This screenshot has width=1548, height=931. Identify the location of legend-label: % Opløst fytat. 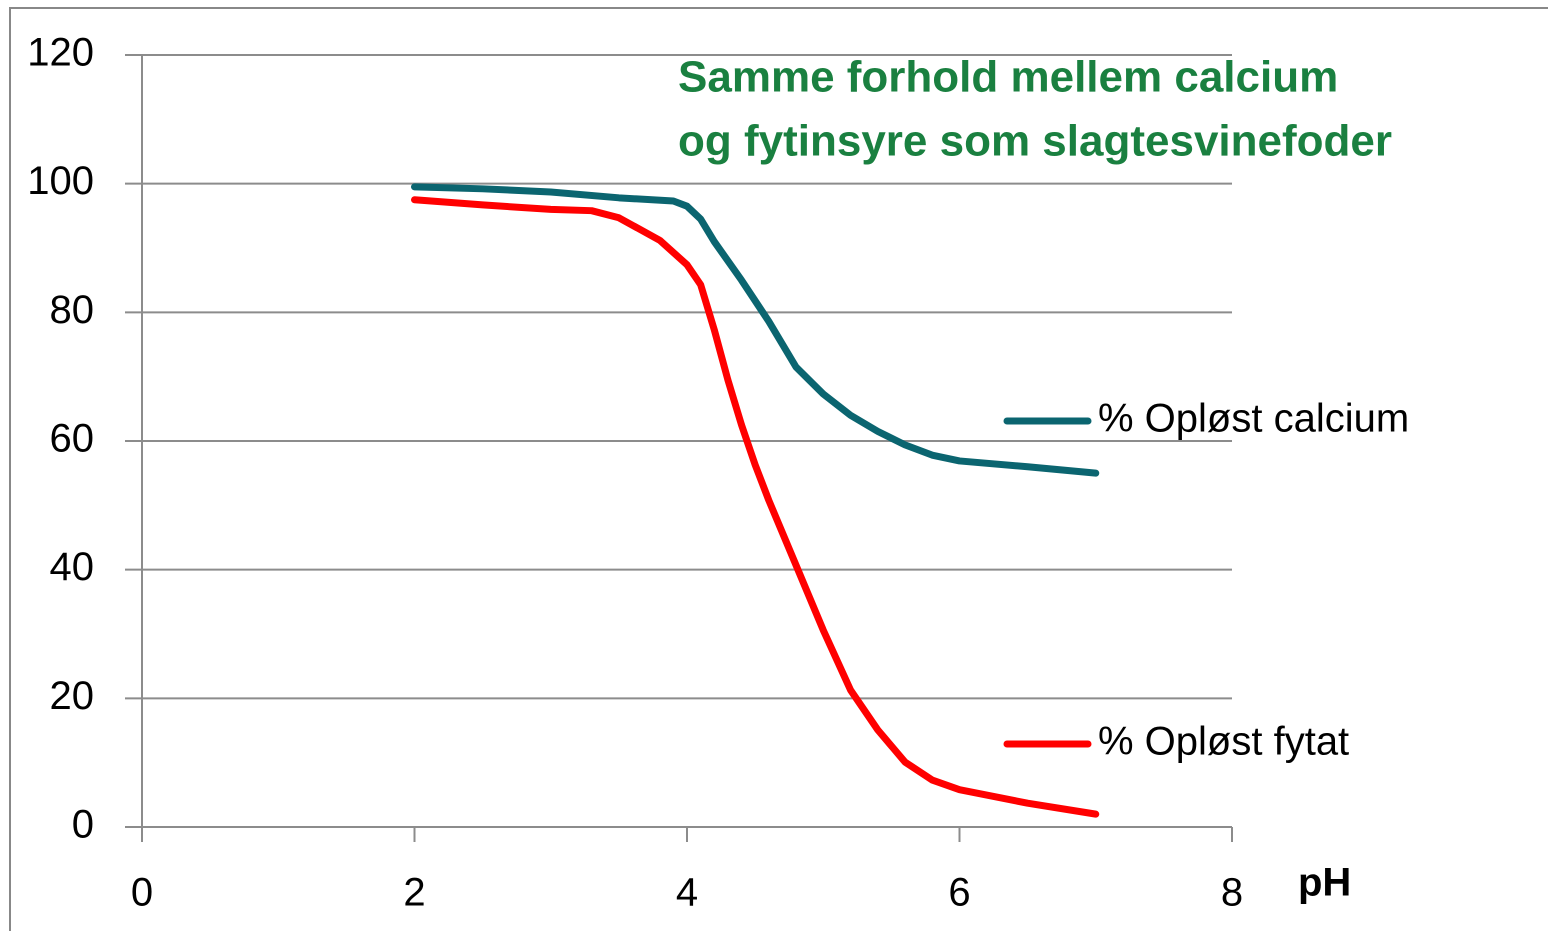
(1223, 742).